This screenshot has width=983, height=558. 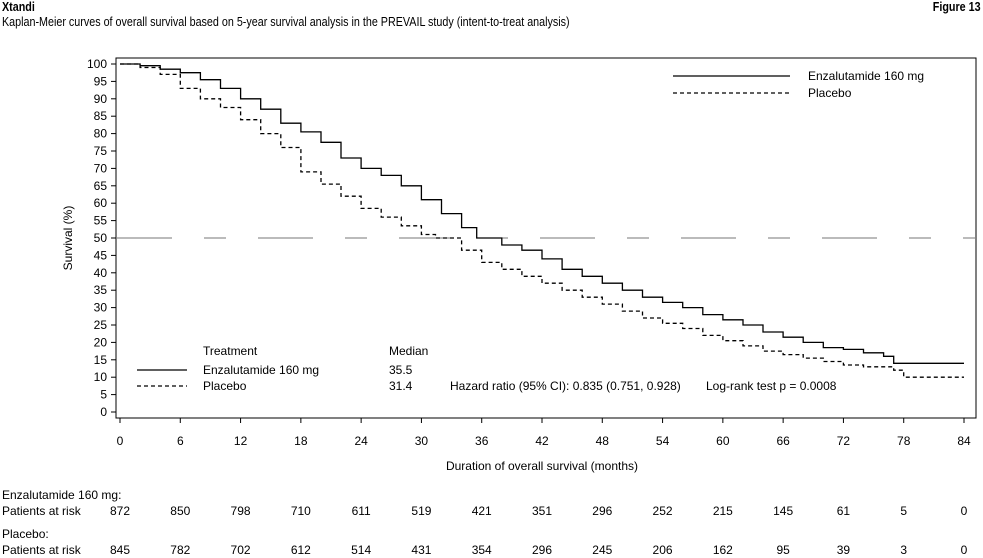 I want to click on y-tick-label: 95, so click(x=101, y=81).